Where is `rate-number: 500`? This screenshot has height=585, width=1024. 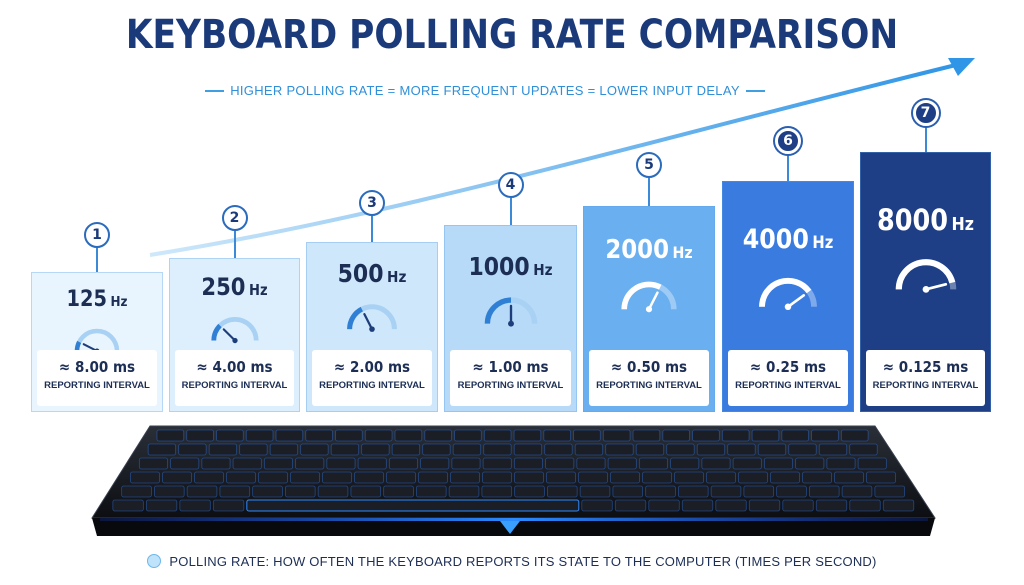
rate-number: 500 is located at coordinates (360, 273).